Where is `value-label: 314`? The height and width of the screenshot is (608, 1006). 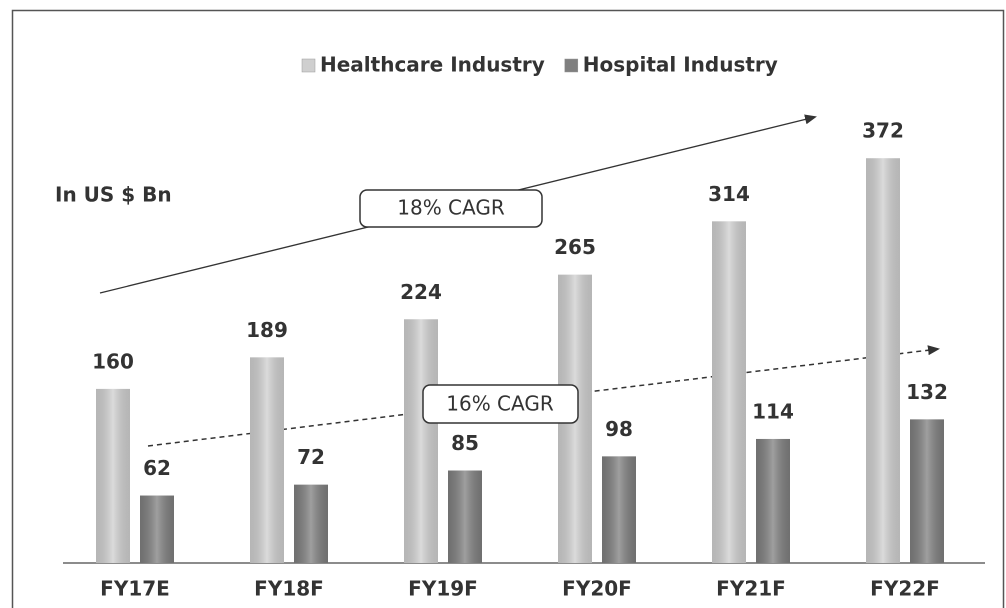 value-label: 314 is located at coordinates (729, 194).